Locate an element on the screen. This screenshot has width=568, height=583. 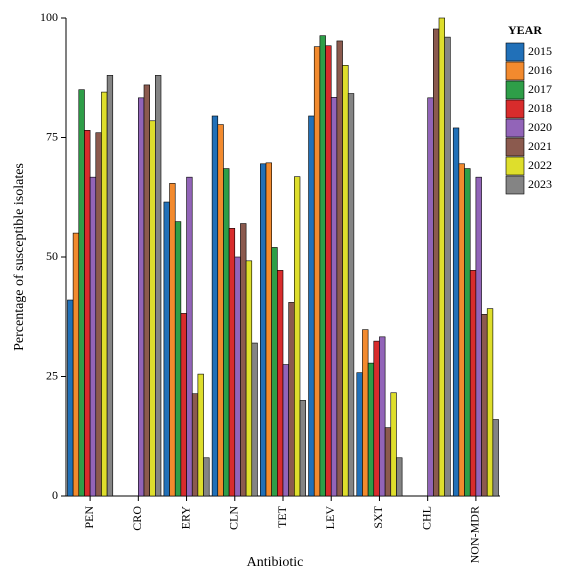
legend-label: 2018 is located at coordinates (540, 108).